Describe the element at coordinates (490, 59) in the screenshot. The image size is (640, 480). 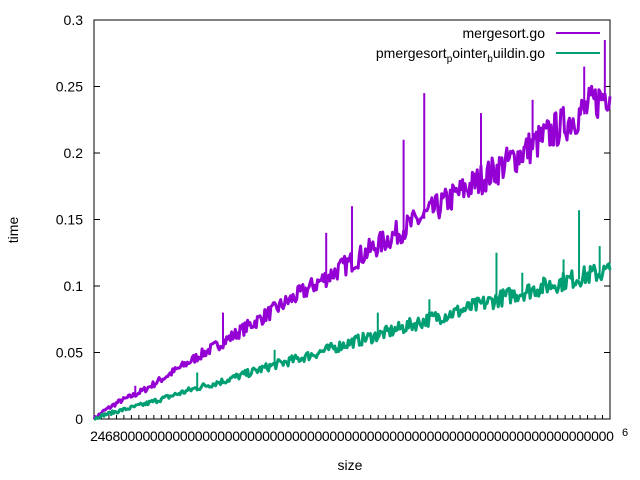
I see `legend-pmergesort-sub2: b` at that location.